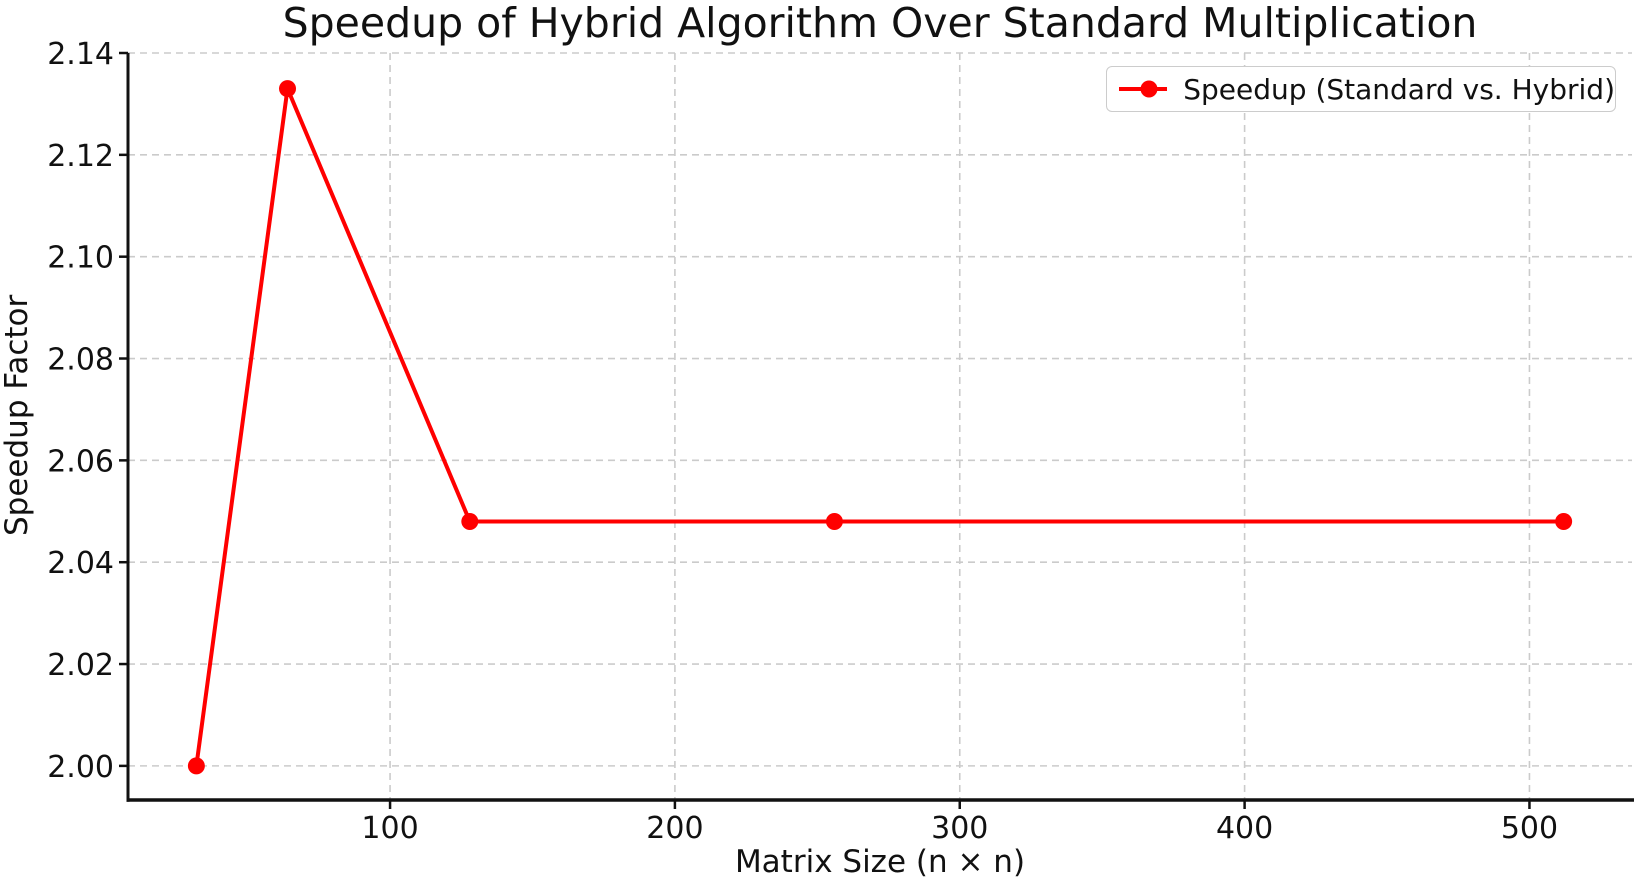 This screenshot has width=1638, height=885. I want to click on legend: Speedup (Standard vs. Hybrid), so click(1361, 89).